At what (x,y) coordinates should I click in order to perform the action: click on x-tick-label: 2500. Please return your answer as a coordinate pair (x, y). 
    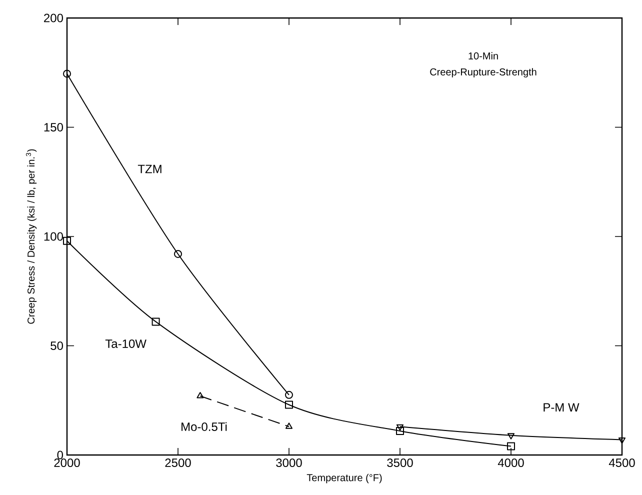
    Looking at the image, I should click on (178, 463).